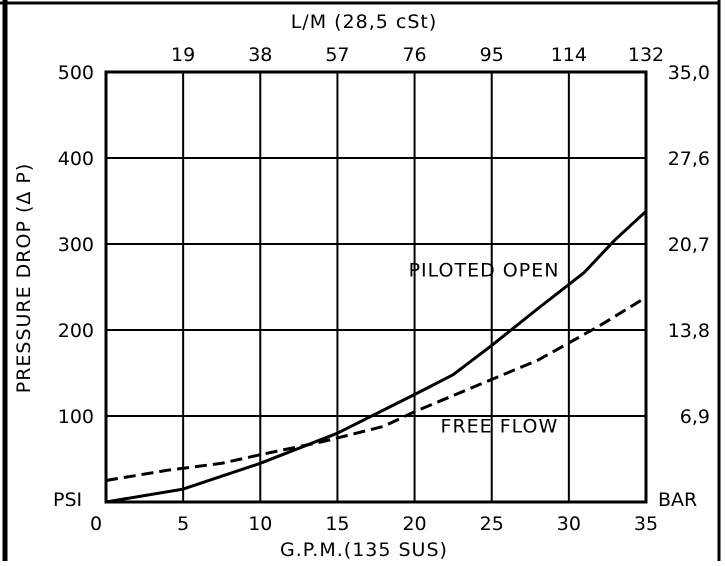 Image resolution: width=725 pixels, height=566 pixels. Describe the element at coordinates (484, 271) in the screenshot. I see `annotation-label: PILOTED OPEN` at that location.